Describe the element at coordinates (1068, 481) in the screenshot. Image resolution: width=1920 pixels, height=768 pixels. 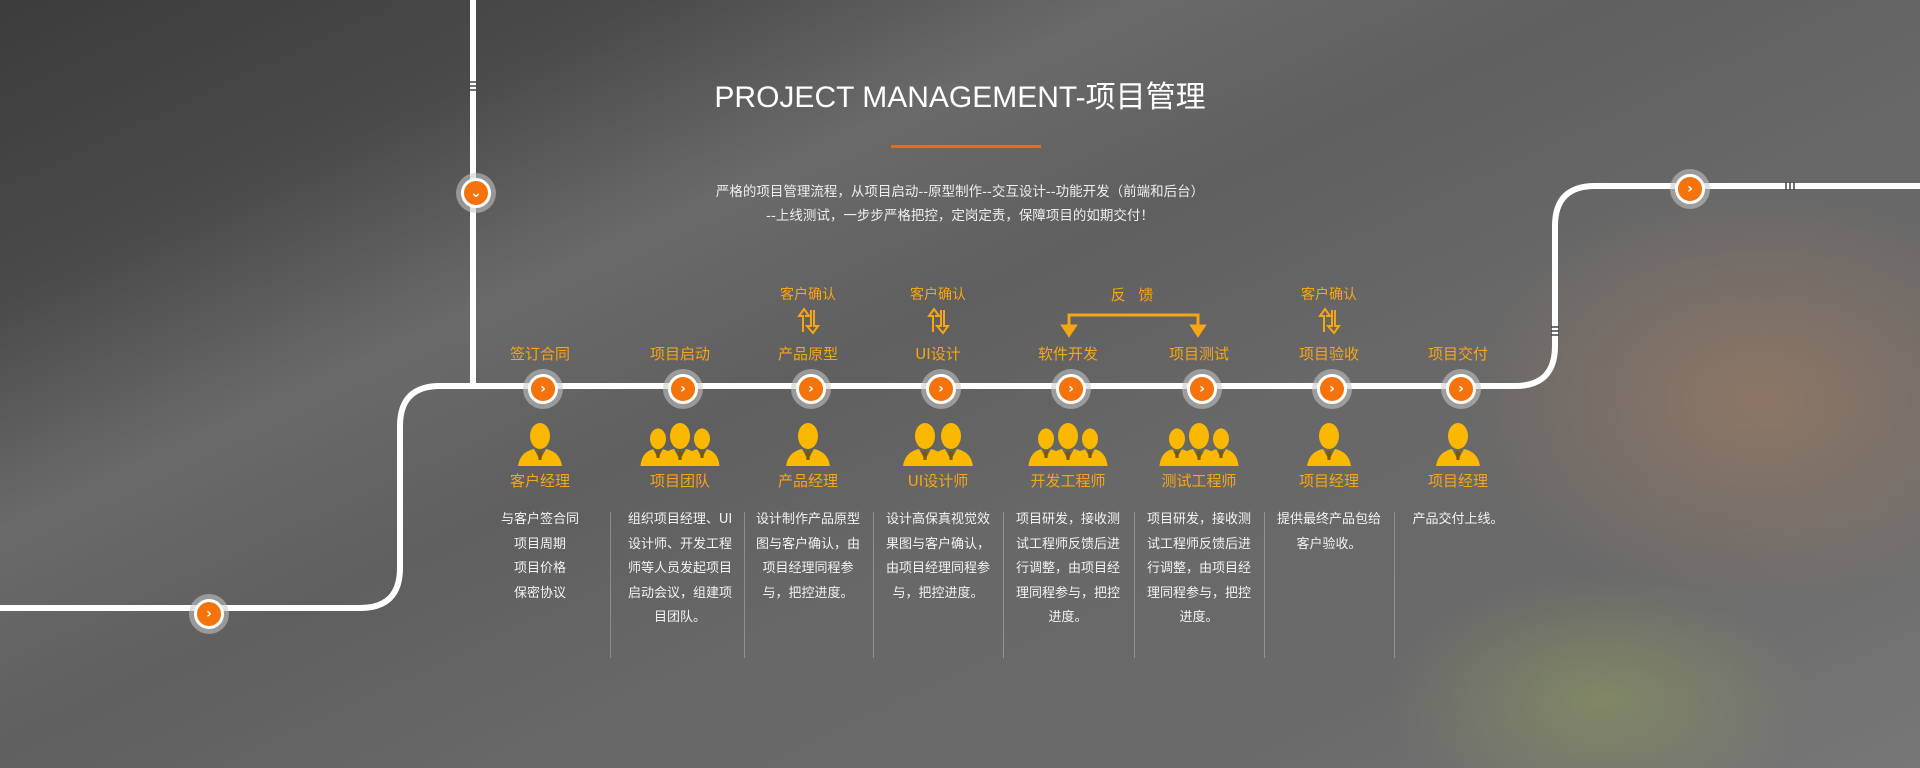
I see `role-label: 开发工程师` at that location.